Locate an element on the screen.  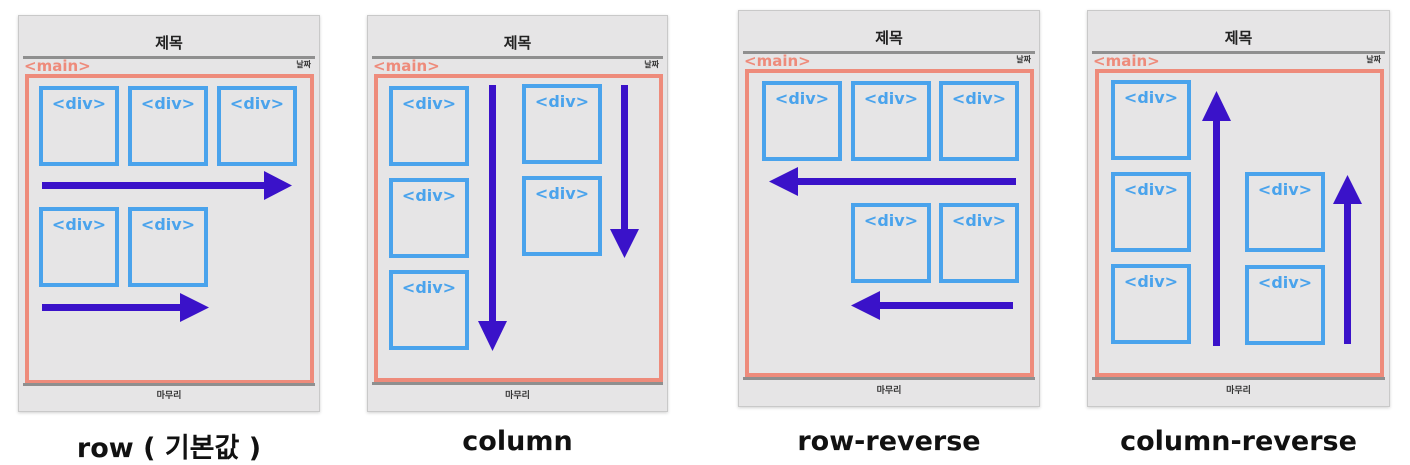
caption-column: column is located at coordinates (517, 441).